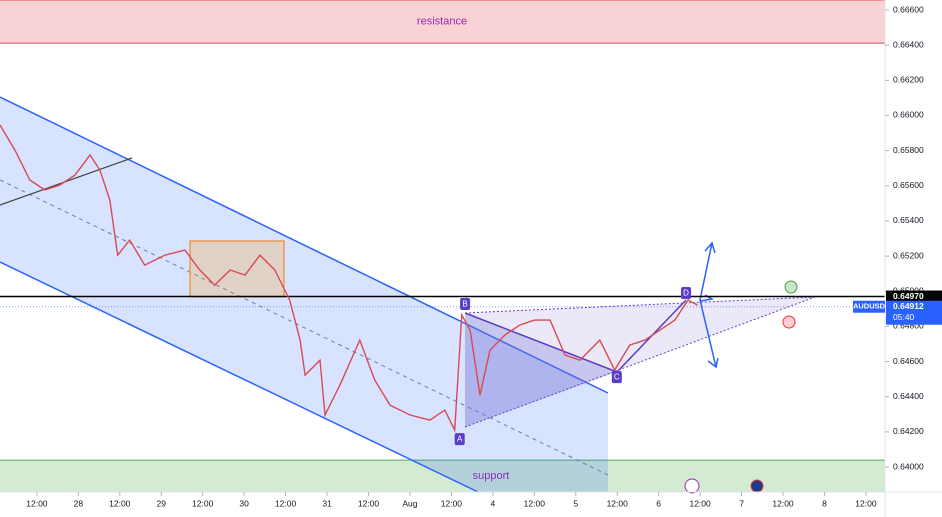 Image resolution: width=942 pixels, height=517 pixels. Describe the element at coordinates (904, 317) in the screenshot. I see `countdown-label: 05:40` at that location.